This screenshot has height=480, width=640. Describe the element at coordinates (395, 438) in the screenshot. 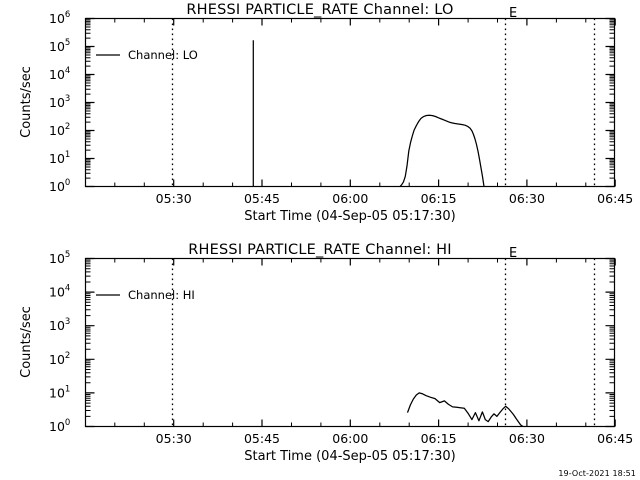

I see `x-tick-labels-hi: 05:30 05:45 06:00 06:15 06:30 06:45` at that location.